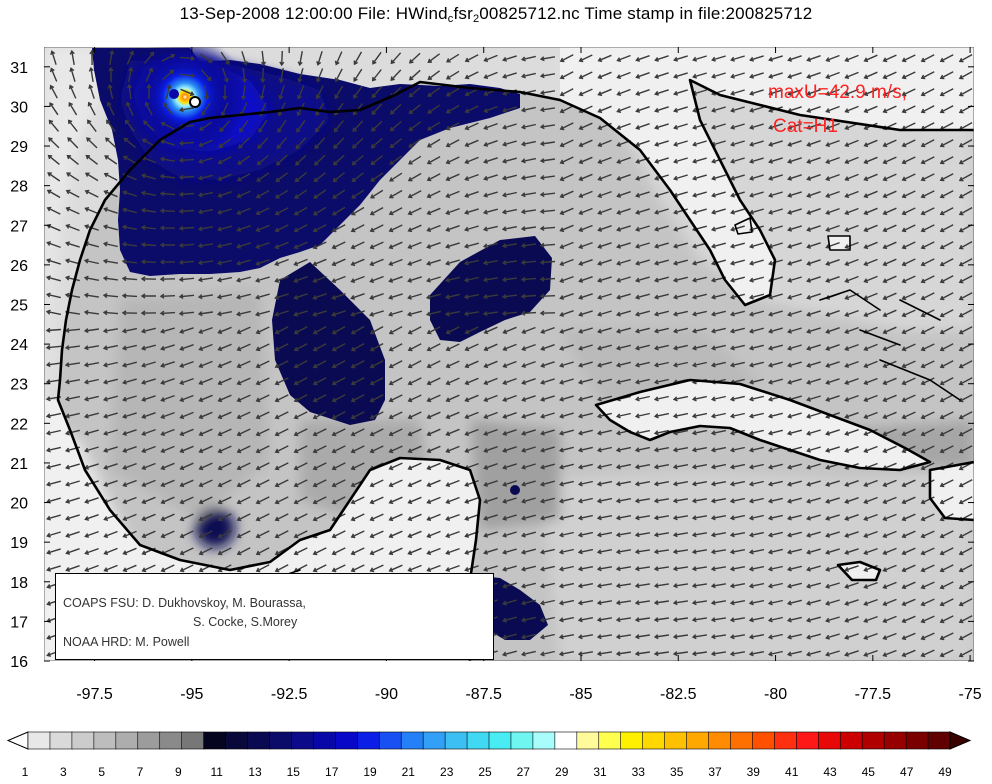 The height and width of the screenshot is (784, 992). What do you see at coordinates (178, 772) in the screenshot?
I see `colorbar-tick-label: 9` at bounding box center [178, 772].